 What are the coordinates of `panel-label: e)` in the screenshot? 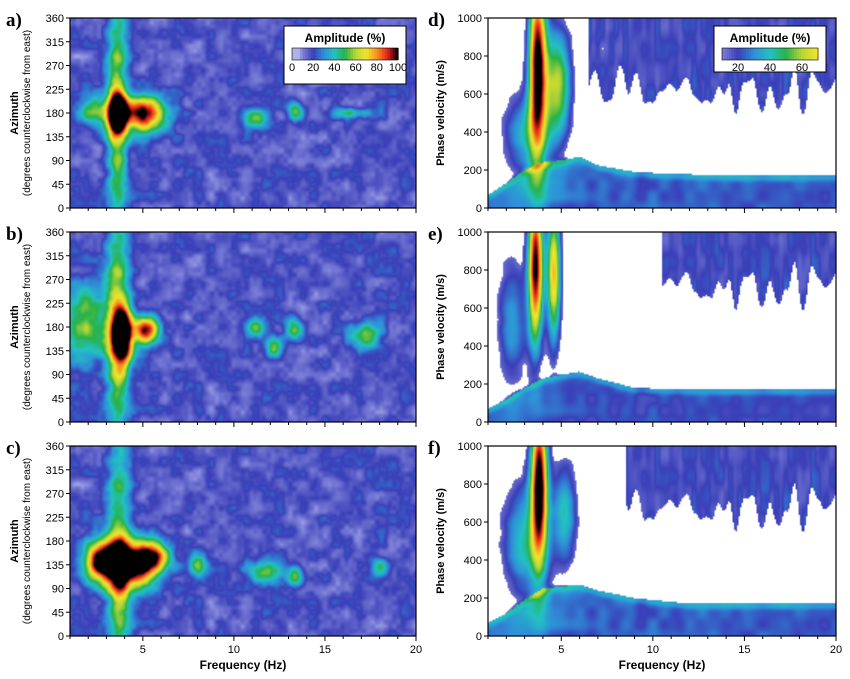 It's located at (435, 234).